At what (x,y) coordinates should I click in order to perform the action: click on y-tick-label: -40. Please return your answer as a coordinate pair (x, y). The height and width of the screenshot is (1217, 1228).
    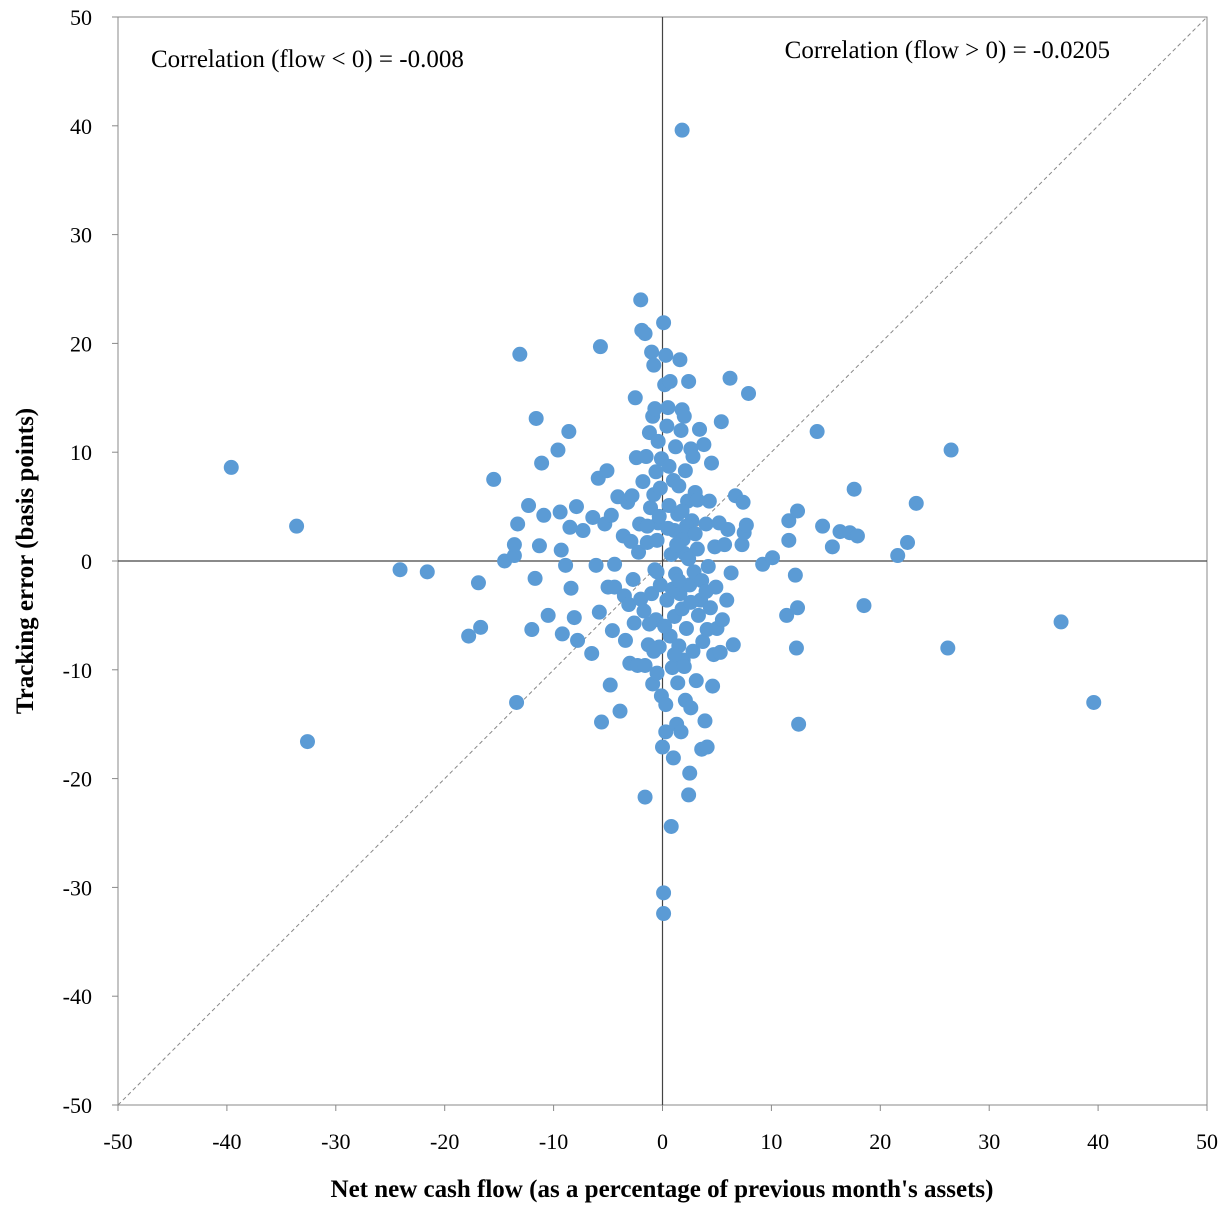
    Looking at the image, I should click on (77, 996).